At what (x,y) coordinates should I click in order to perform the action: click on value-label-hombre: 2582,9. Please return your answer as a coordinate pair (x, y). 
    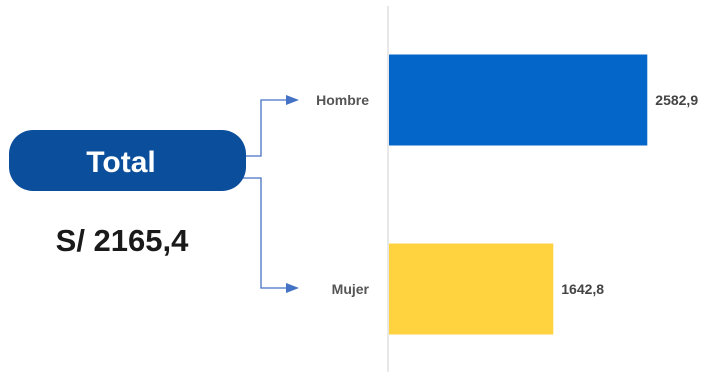
    Looking at the image, I should click on (676, 100).